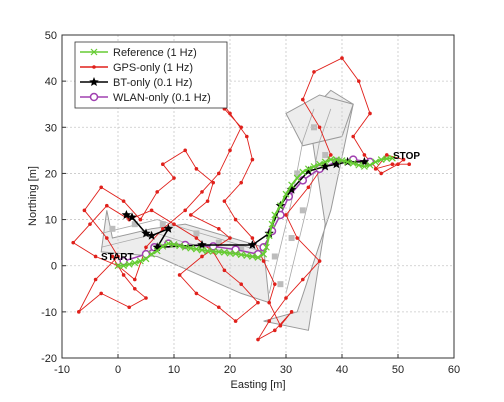 Image resolution: width=504 pixels, height=402 pixels. What do you see at coordinates (153, 68) in the screenshot?
I see `legend-label: GPS-only (1 Hz)` at bounding box center [153, 68].